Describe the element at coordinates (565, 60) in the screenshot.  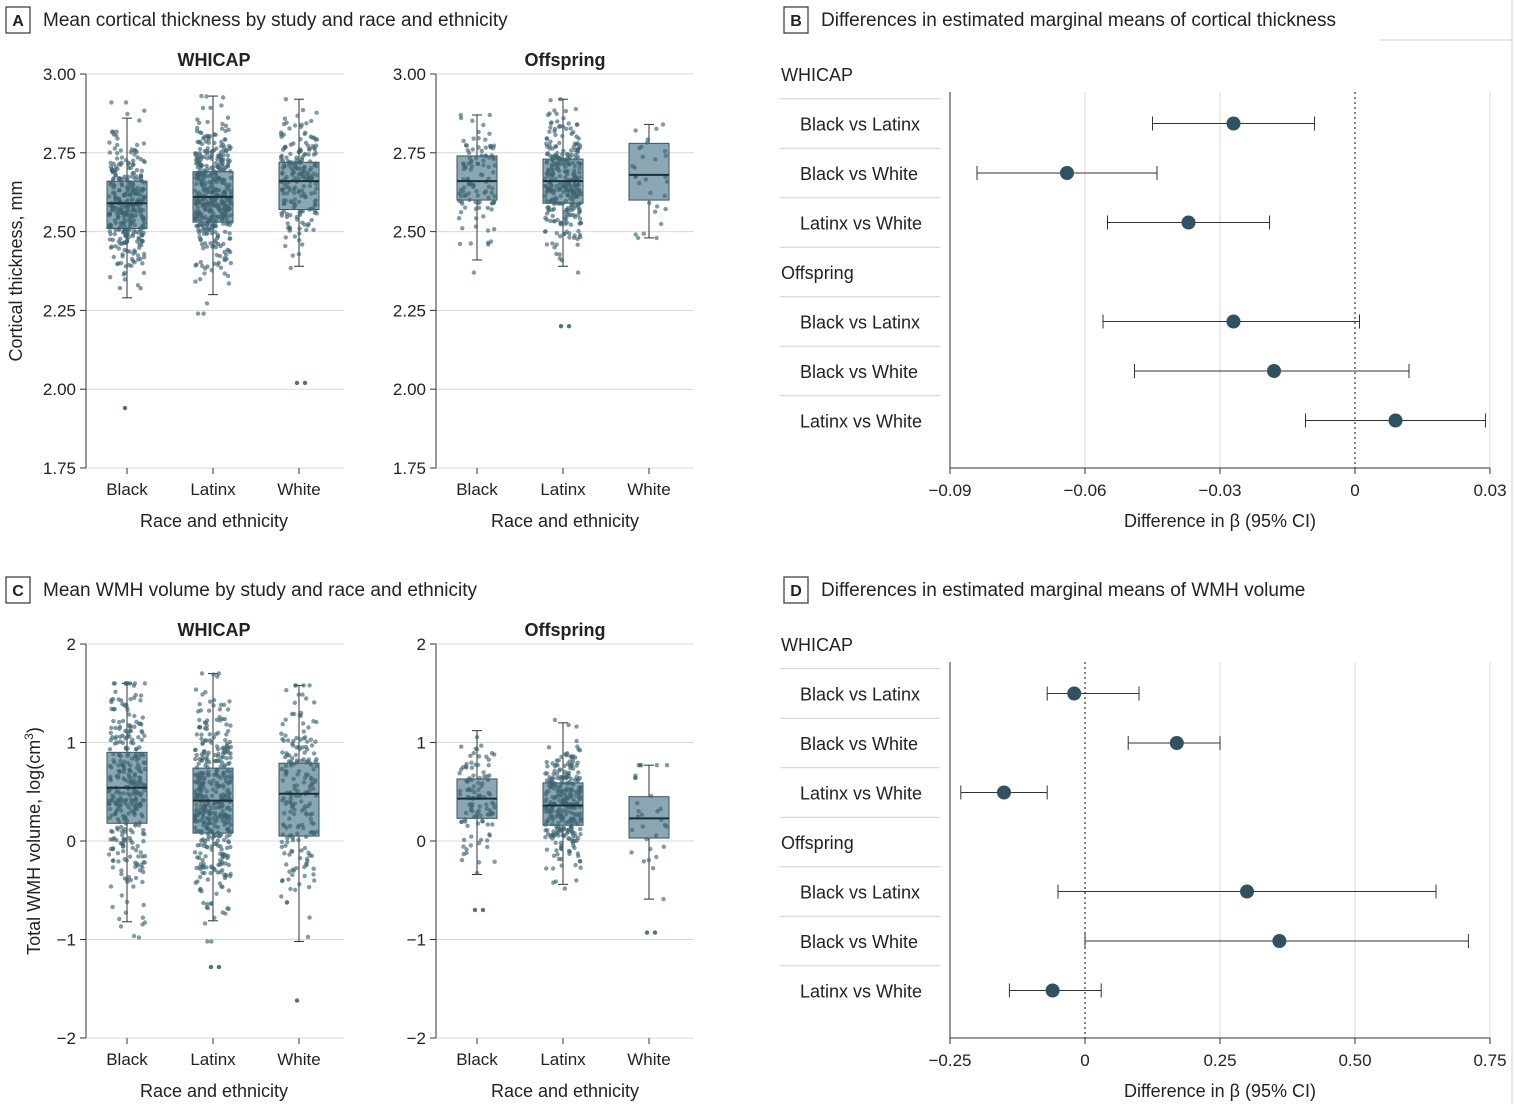
I see `chart-a-offspring-title: Offspring` at that location.